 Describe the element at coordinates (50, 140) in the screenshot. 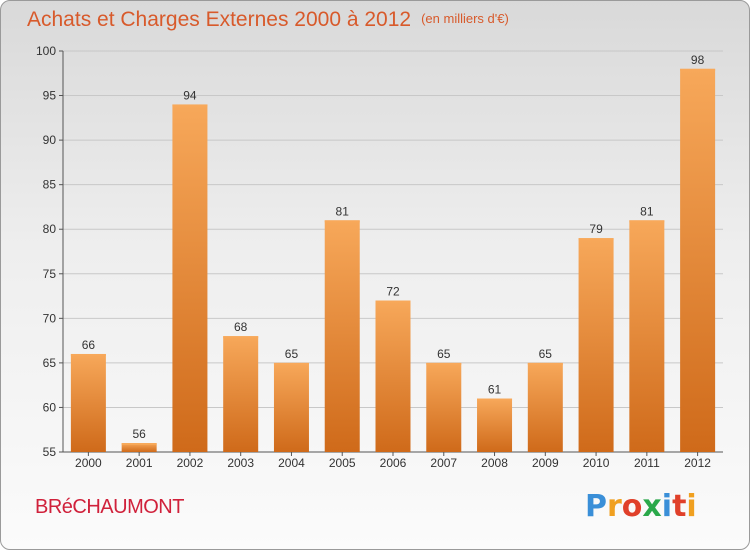

I see `y-tick-label: 90` at that location.